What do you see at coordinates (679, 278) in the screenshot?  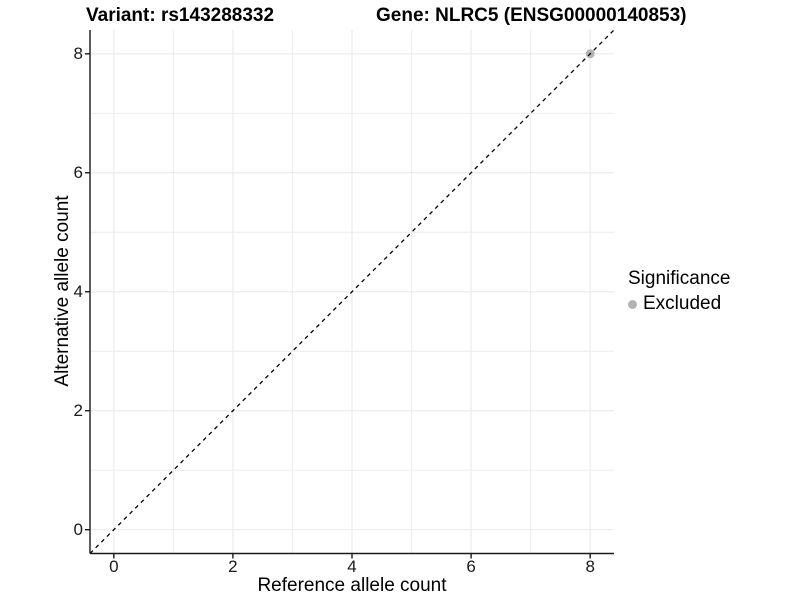 I see `legend-title: Significance` at bounding box center [679, 278].